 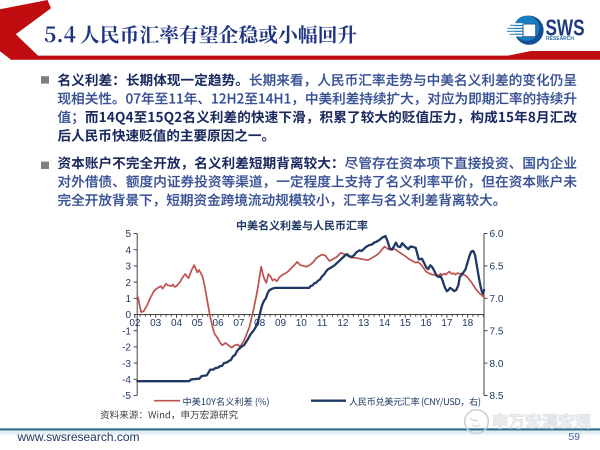 What do you see at coordinates (177, 323) in the screenshot?
I see `svg-text: 04` at bounding box center [177, 323].